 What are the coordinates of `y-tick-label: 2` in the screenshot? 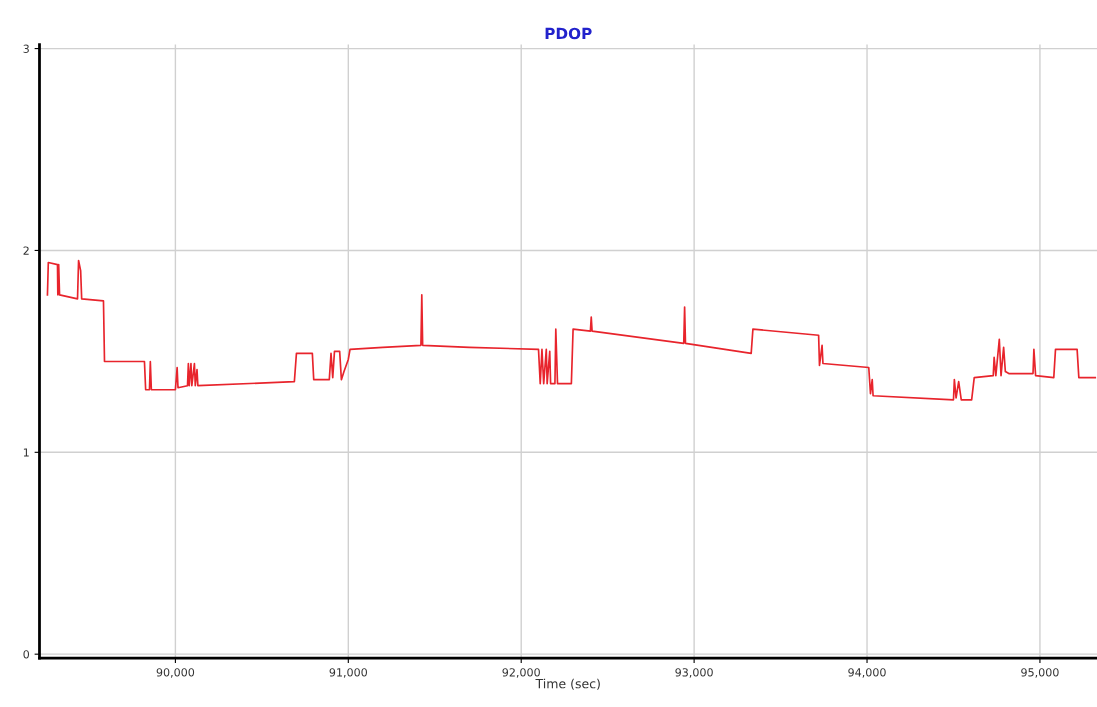 It's located at (26, 250).